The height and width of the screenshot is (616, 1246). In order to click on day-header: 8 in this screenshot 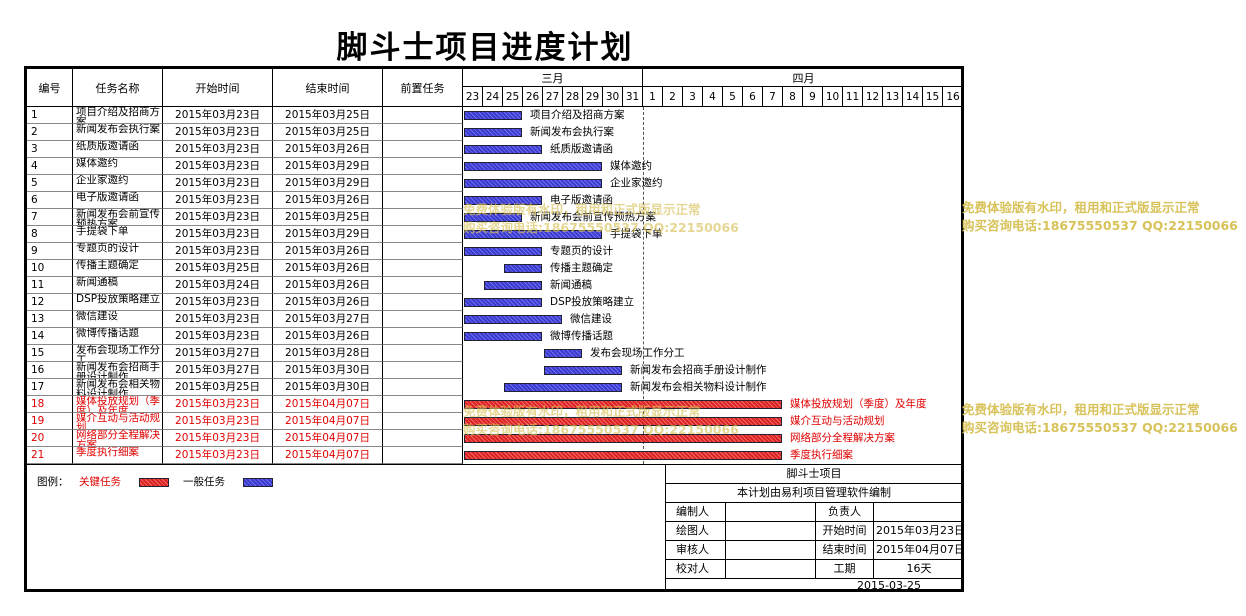, I will do `click(793, 97)`.